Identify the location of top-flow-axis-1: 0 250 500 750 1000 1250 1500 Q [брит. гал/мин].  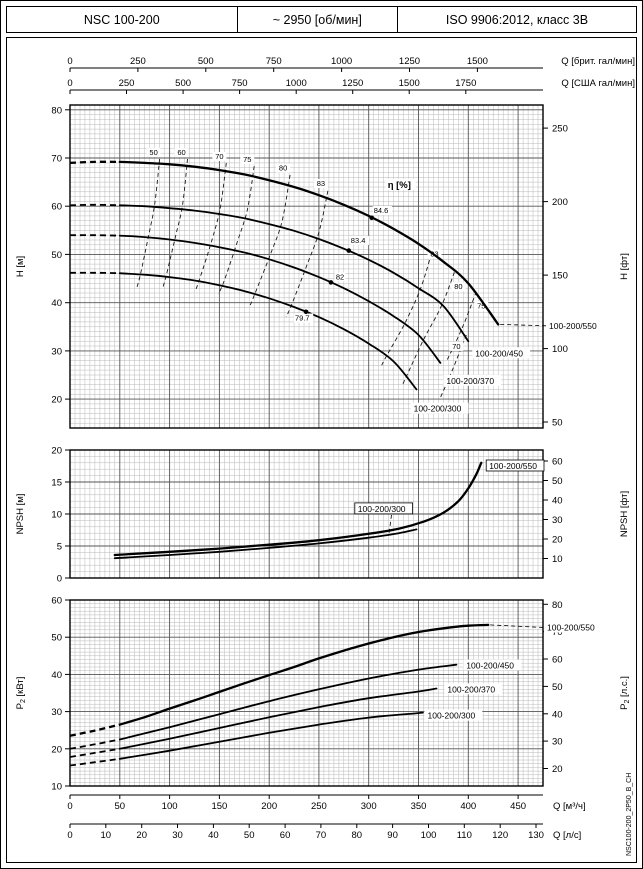
(351, 64).